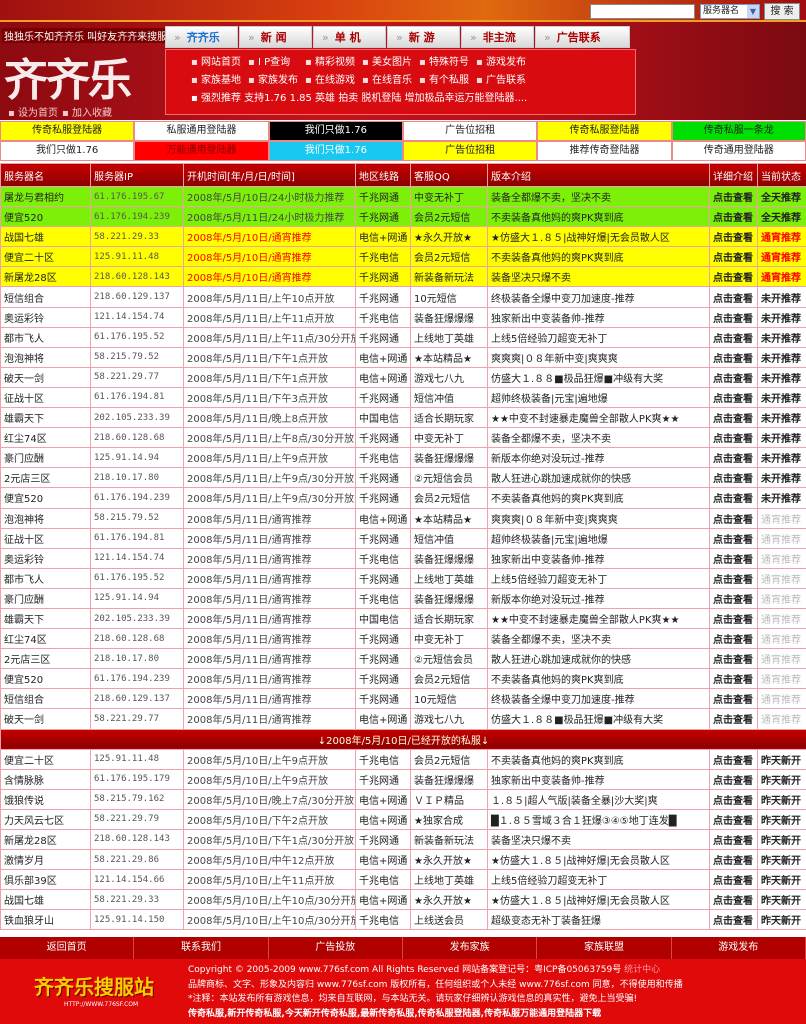  Describe the element at coordinates (497, 37) in the screenshot. I see `nav-tab: » 非主流` at that location.